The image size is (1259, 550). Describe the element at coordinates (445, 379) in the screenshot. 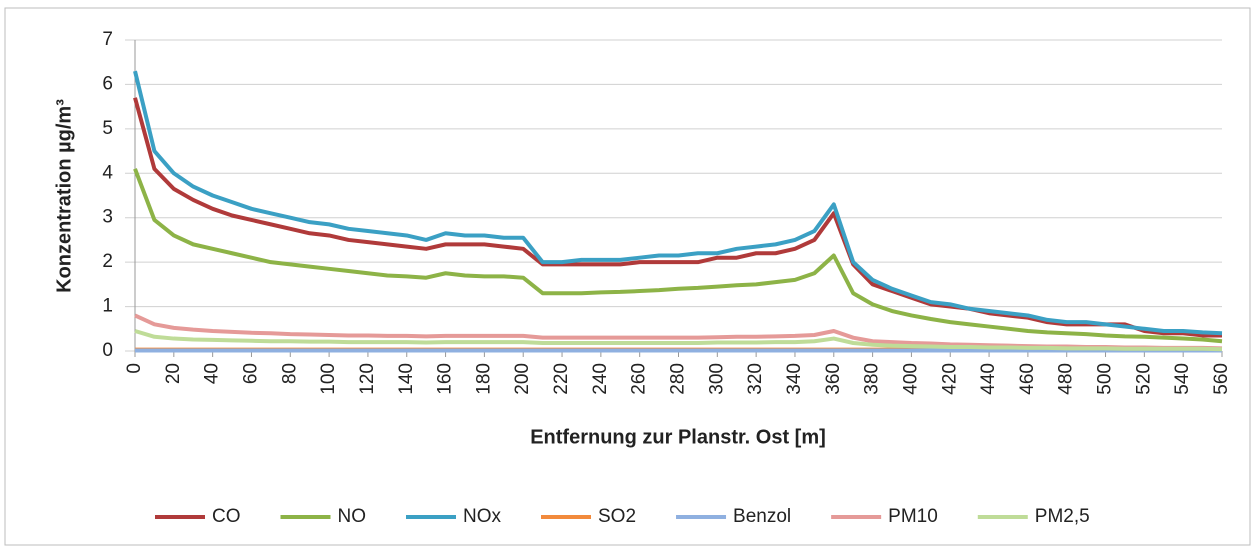

I see `x-tick-label: 160` at that location.